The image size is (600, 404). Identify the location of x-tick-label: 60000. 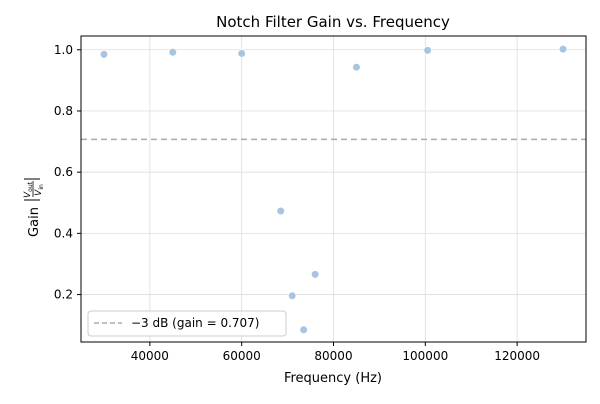
(242, 356).